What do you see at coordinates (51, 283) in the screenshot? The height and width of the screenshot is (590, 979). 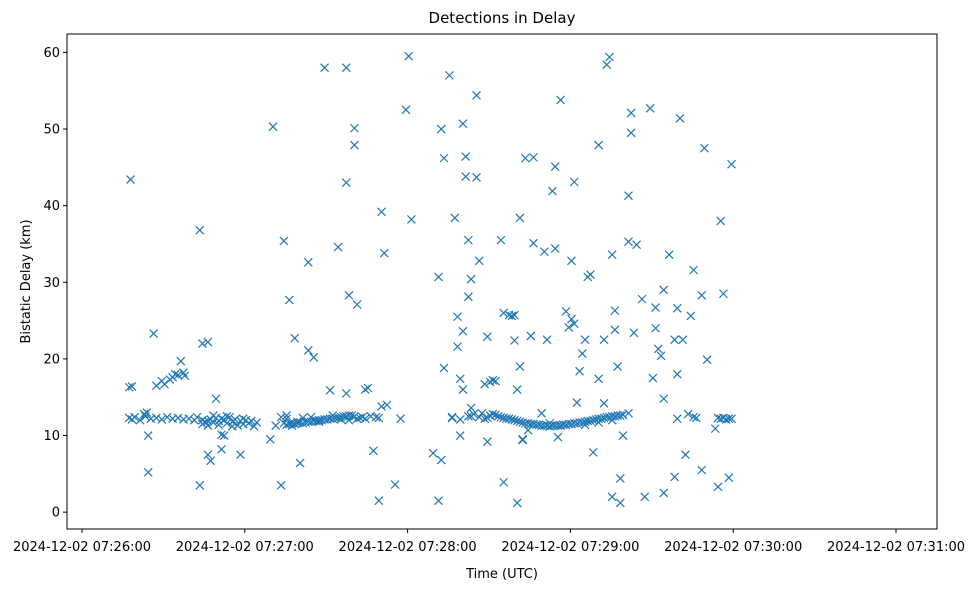 I see `y-tick-label: 30` at bounding box center [51, 283].